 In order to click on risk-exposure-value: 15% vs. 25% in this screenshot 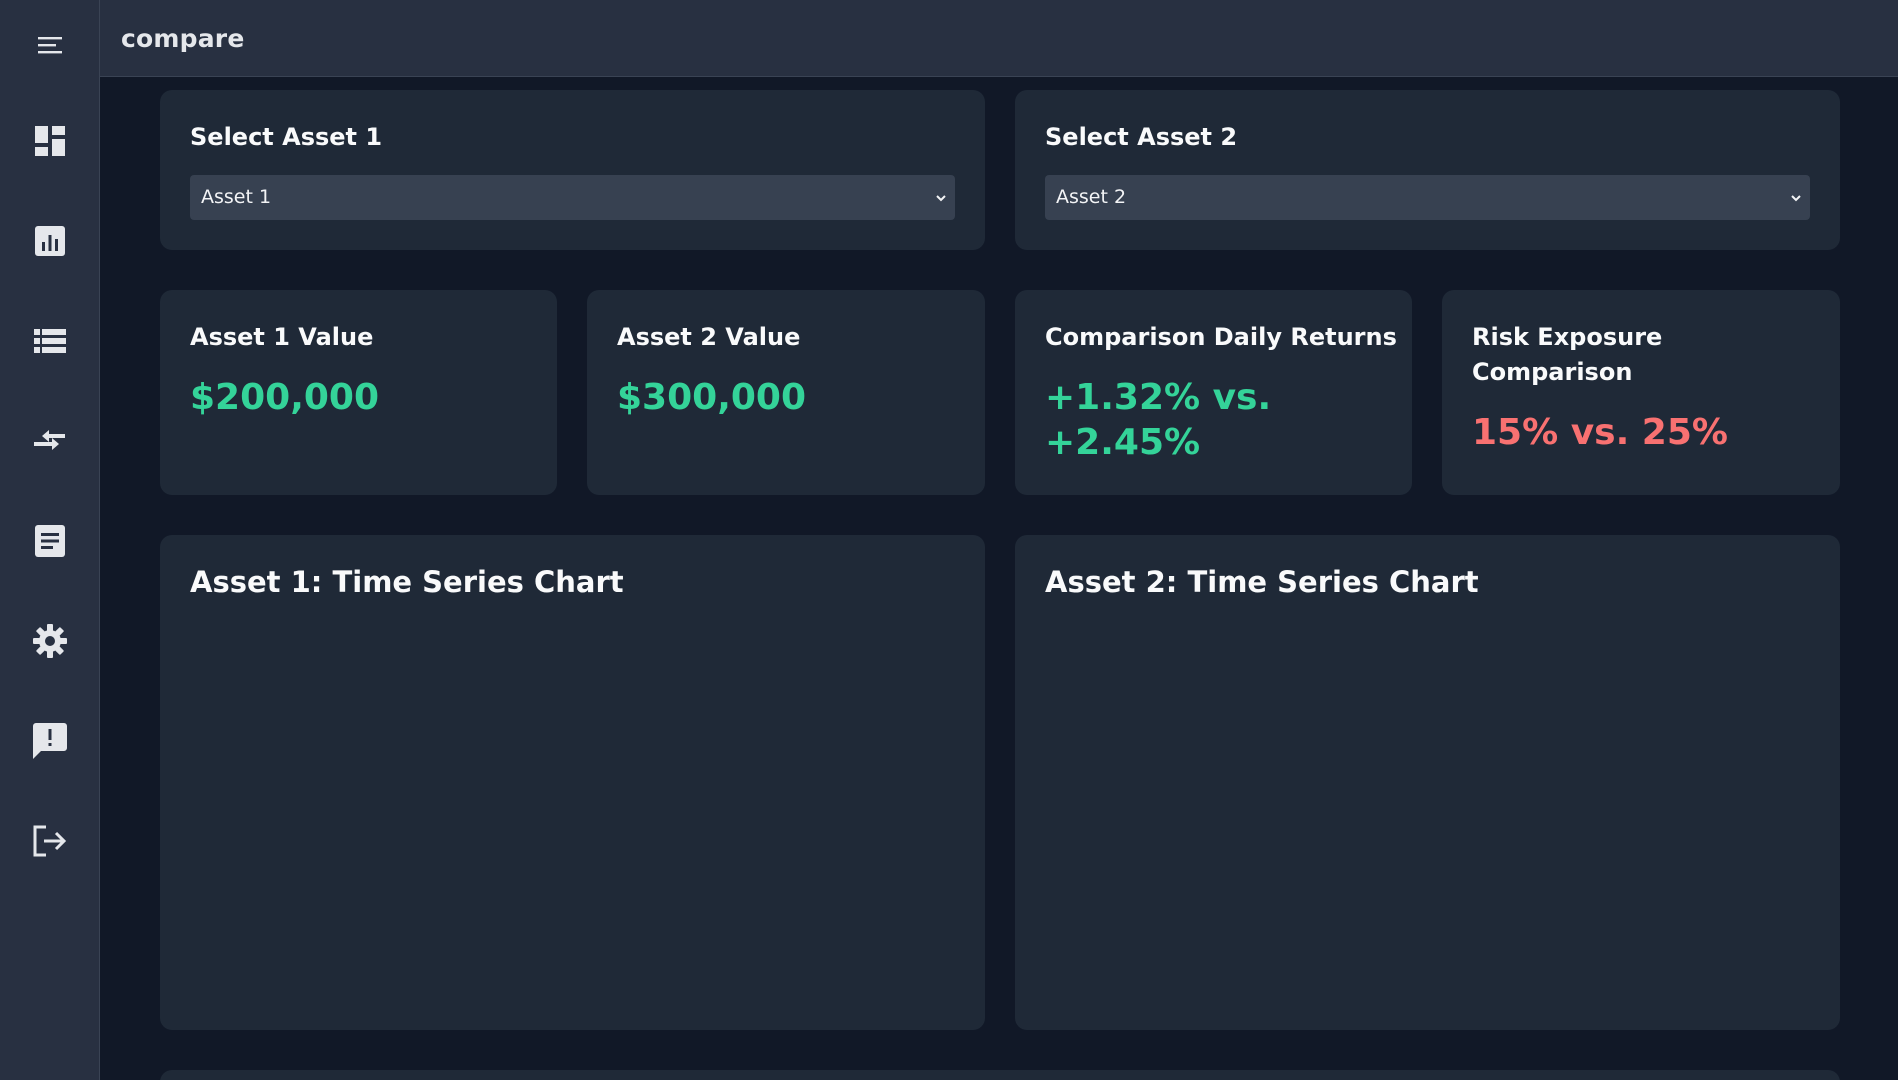, I will do `click(1600, 432)`.